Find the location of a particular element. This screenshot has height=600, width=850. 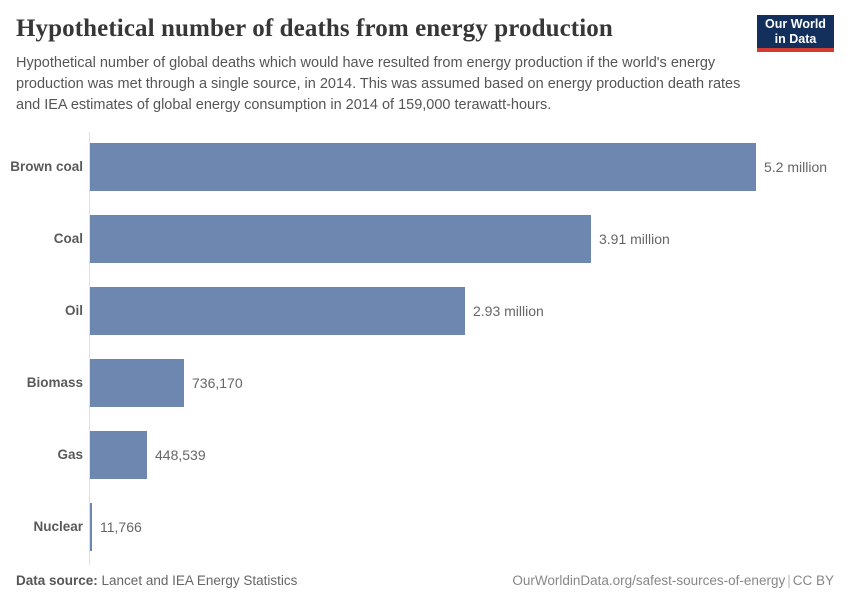

category-label: Oil is located at coordinates (73, 311).